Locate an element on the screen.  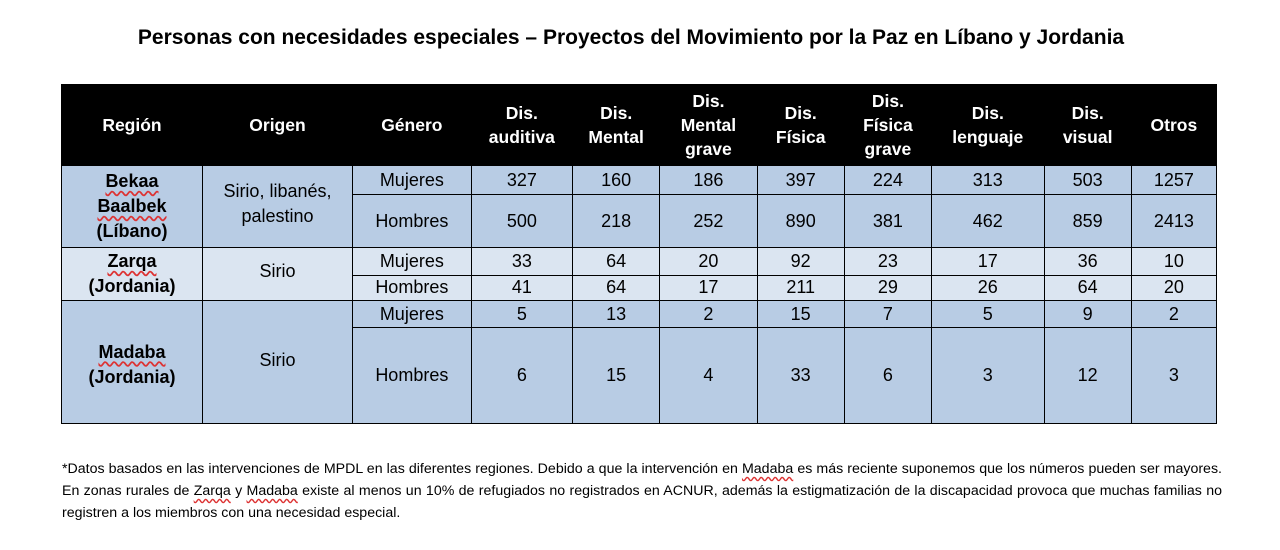
region-cell: Bekaa Baalbek (Líbano) is located at coordinates (132, 207).